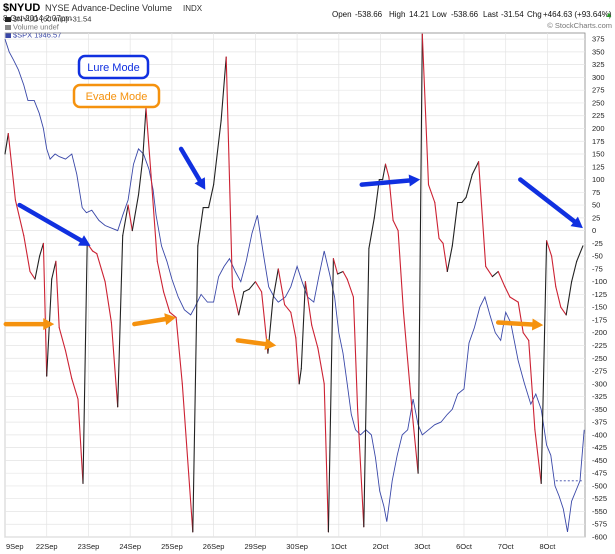 The image size is (615, 554). I want to click on y-tick-label: -275, so click(599, 371).